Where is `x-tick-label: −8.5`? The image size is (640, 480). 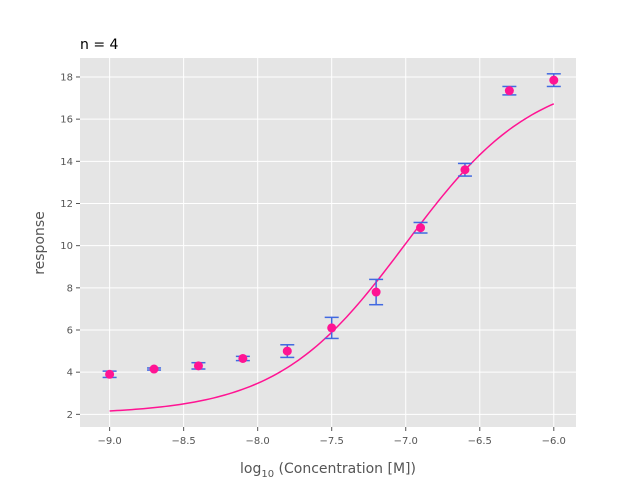 x-tick-label: −8.5 is located at coordinates (183, 441).